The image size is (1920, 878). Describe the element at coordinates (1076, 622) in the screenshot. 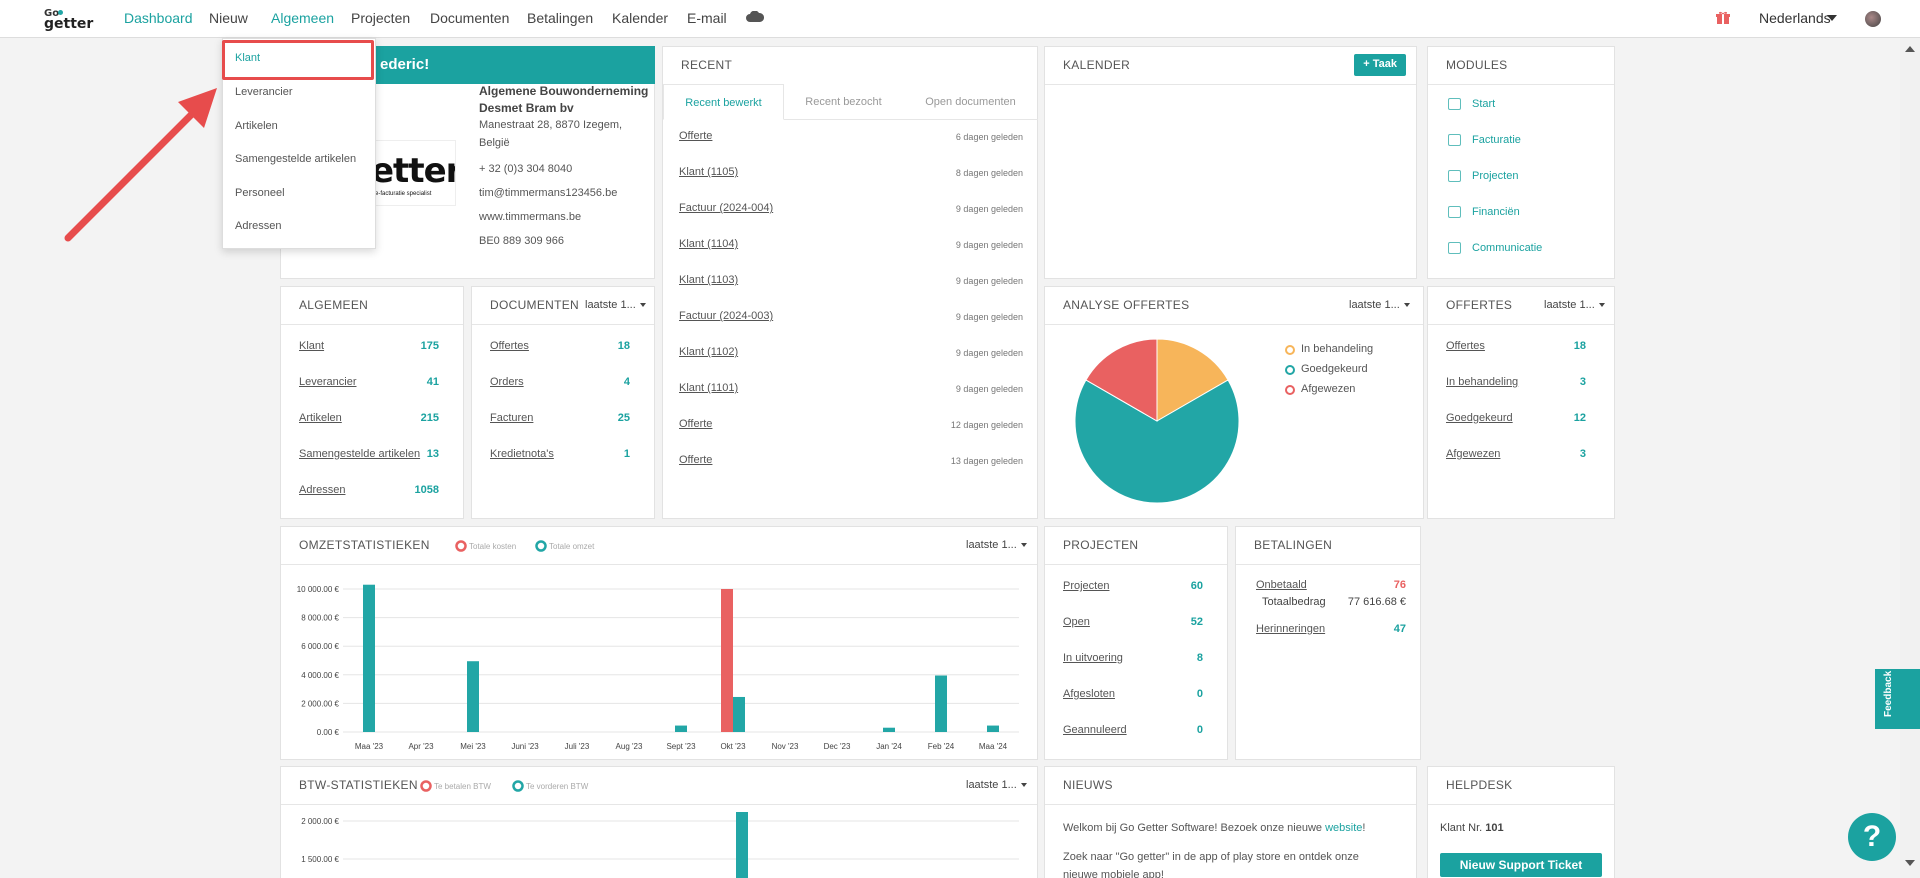

I see `stat-label: Open` at that location.